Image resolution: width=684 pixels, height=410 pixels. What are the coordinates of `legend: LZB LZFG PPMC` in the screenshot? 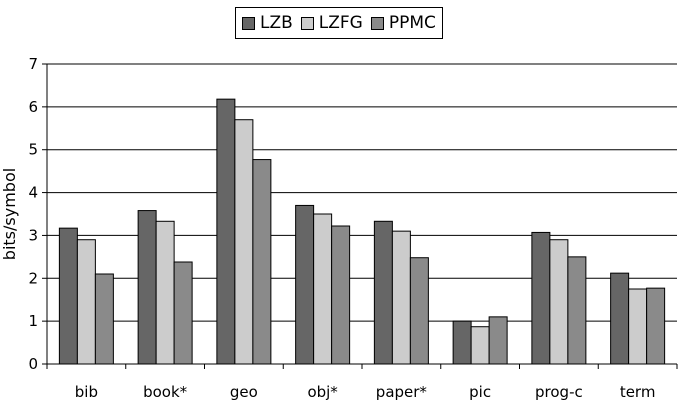 It's located at (339, 23).